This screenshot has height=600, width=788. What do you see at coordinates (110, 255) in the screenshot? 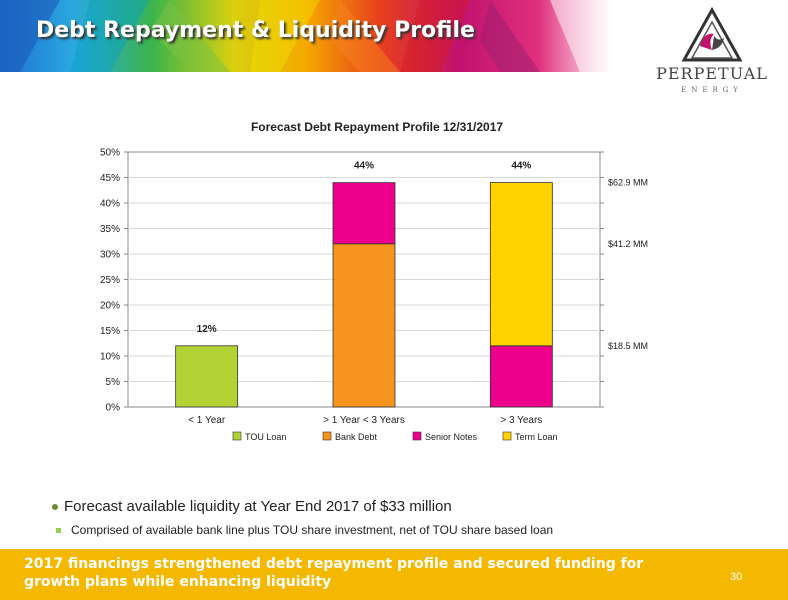
I see `y-tick-label: 30%` at bounding box center [110, 255].